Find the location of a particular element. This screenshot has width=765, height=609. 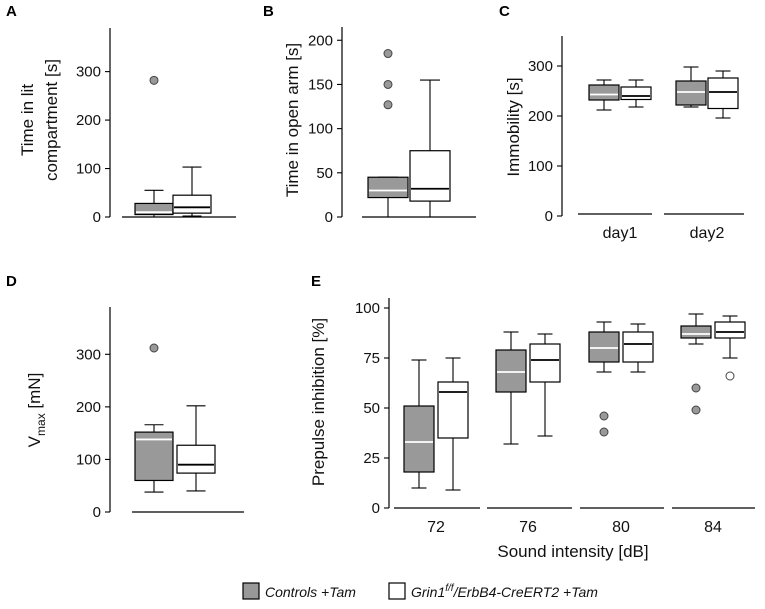

panel-a: A 0 100 200 300 Time in lit compartment [s] is located at coordinates (121, 114).